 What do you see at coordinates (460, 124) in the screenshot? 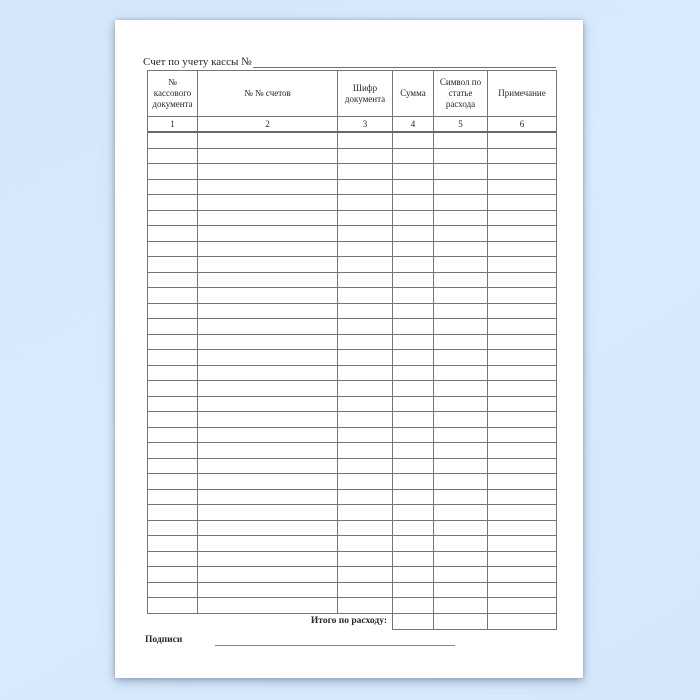
I see `column-number: 5` at bounding box center [460, 124].